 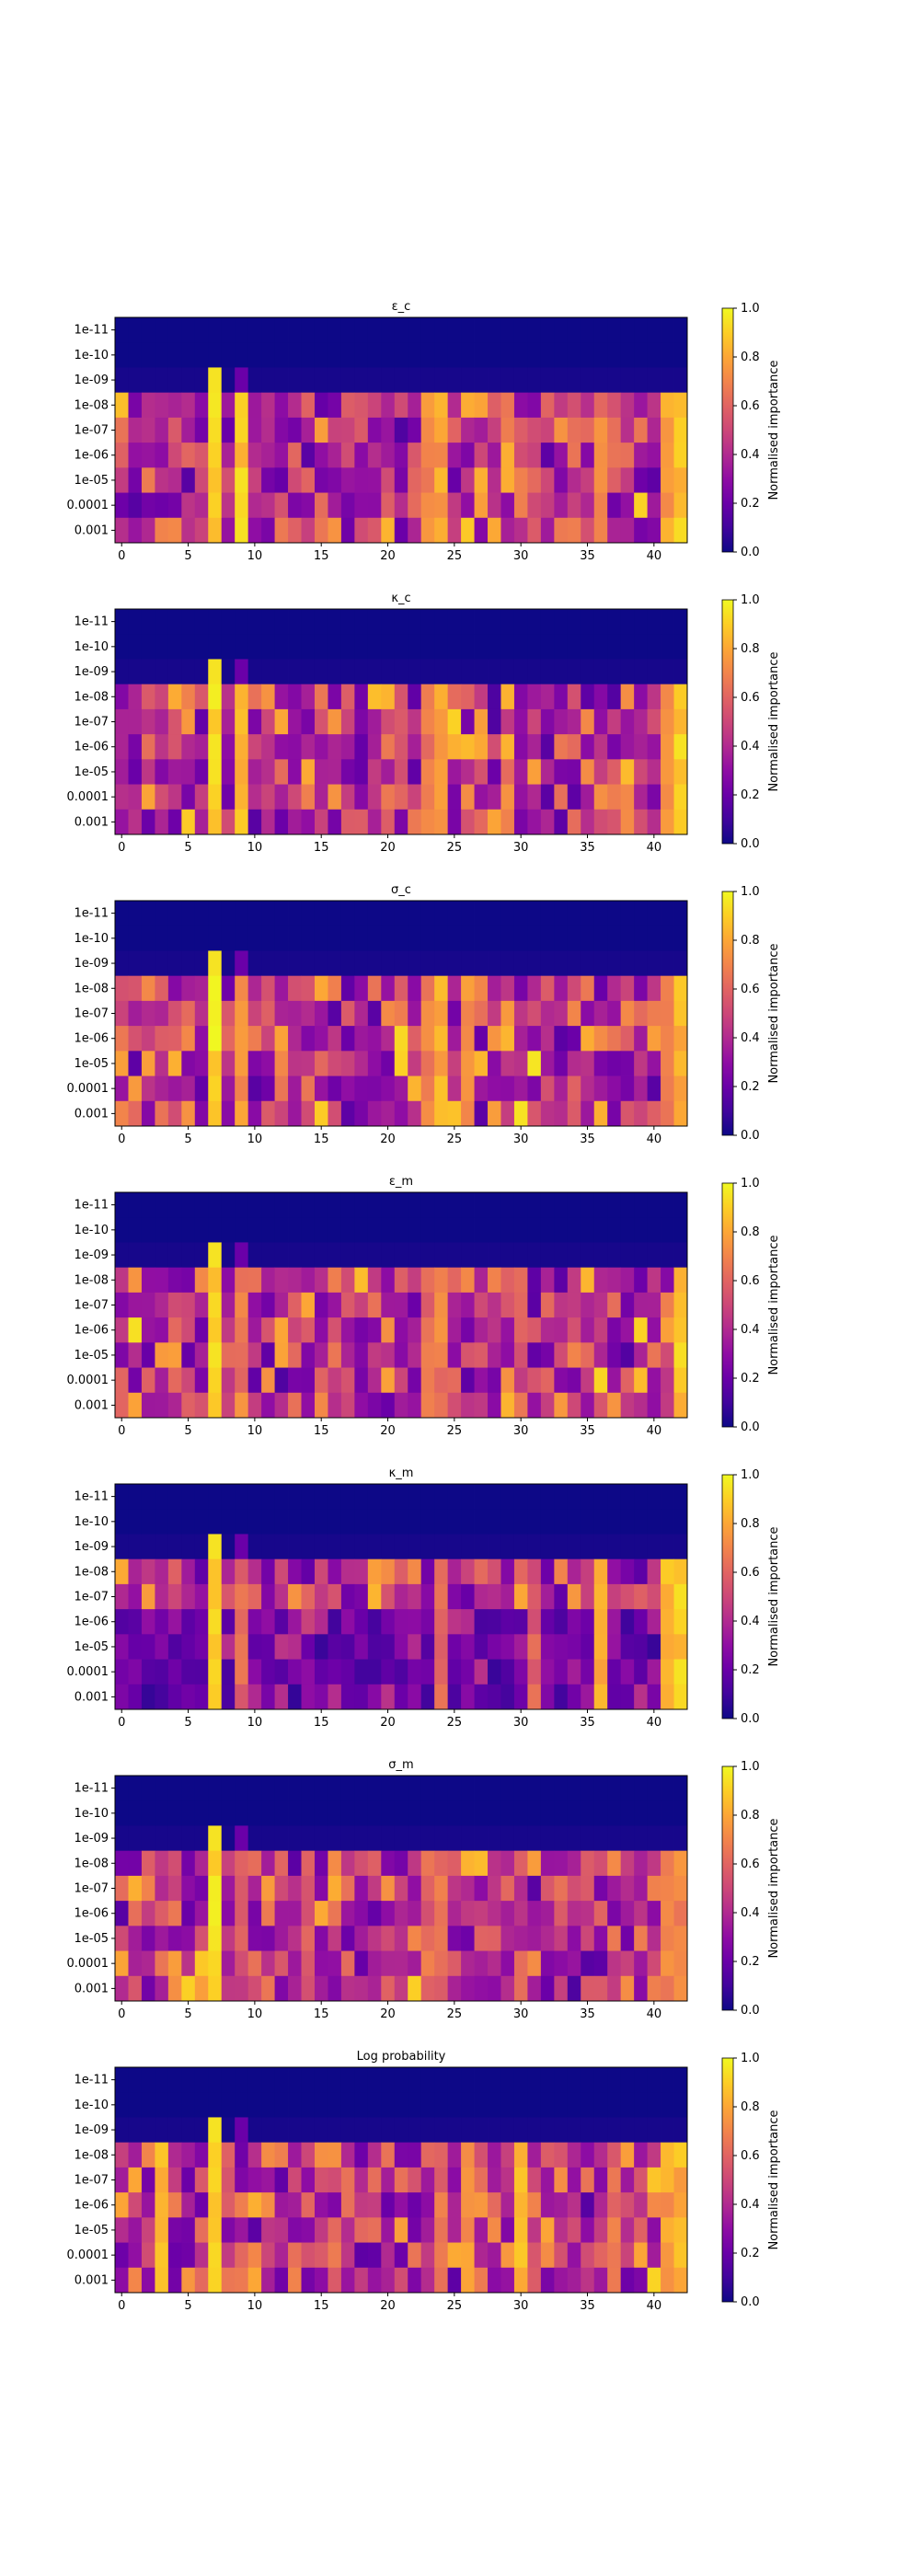 What do you see at coordinates (401, 2057) in the screenshot?
I see `panel-title: Log probability` at bounding box center [401, 2057].